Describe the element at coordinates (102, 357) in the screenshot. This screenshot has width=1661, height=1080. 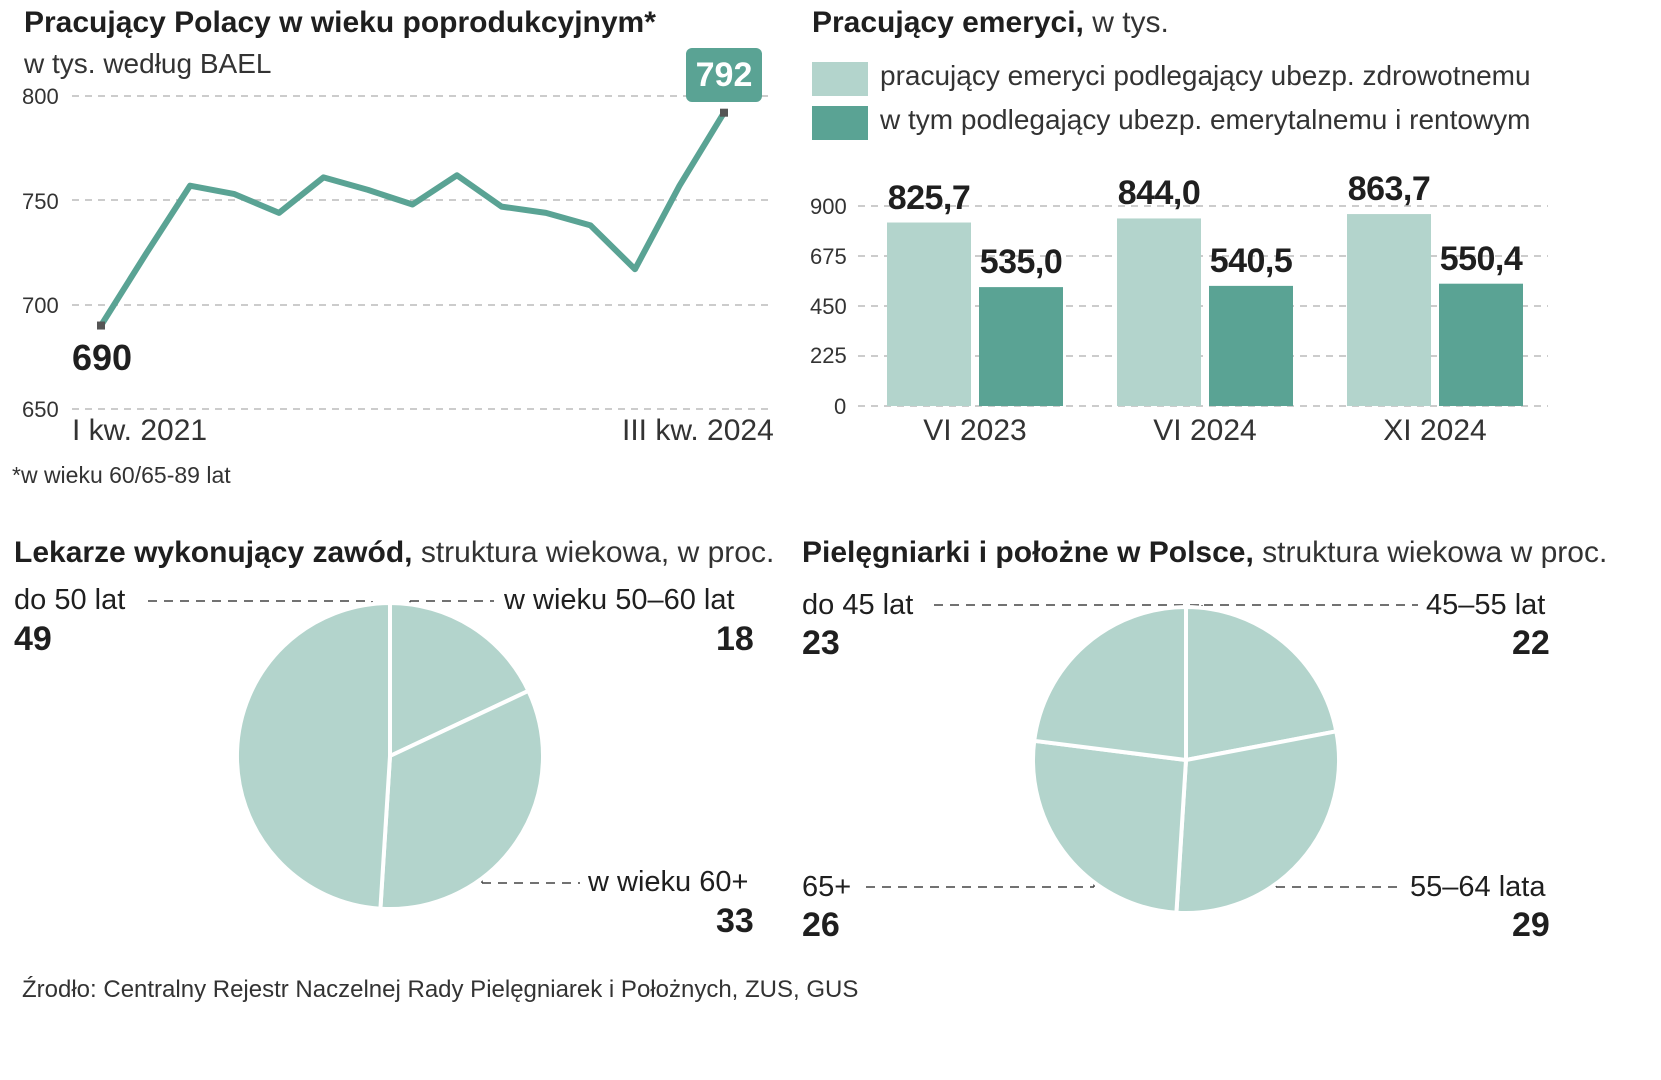
I see `line-first-value: 690` at that location.